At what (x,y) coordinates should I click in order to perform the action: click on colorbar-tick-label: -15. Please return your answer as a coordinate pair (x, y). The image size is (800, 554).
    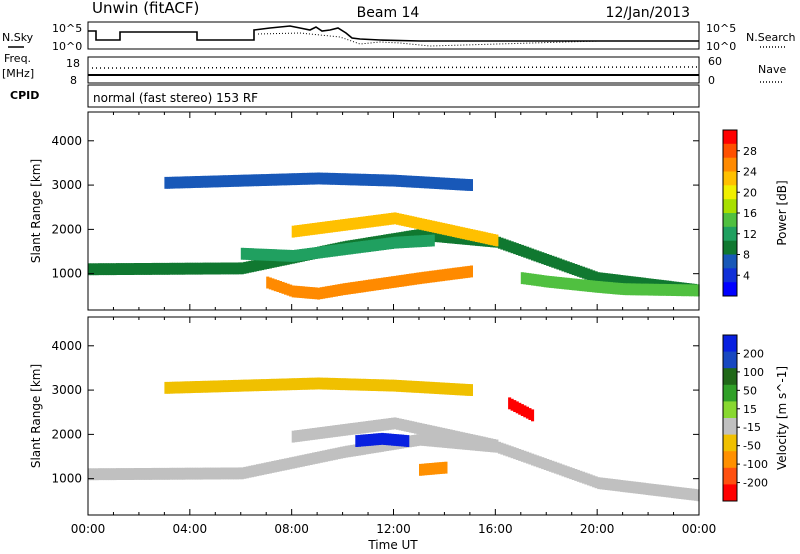
    Looking at the image, I should click on (752, 427).